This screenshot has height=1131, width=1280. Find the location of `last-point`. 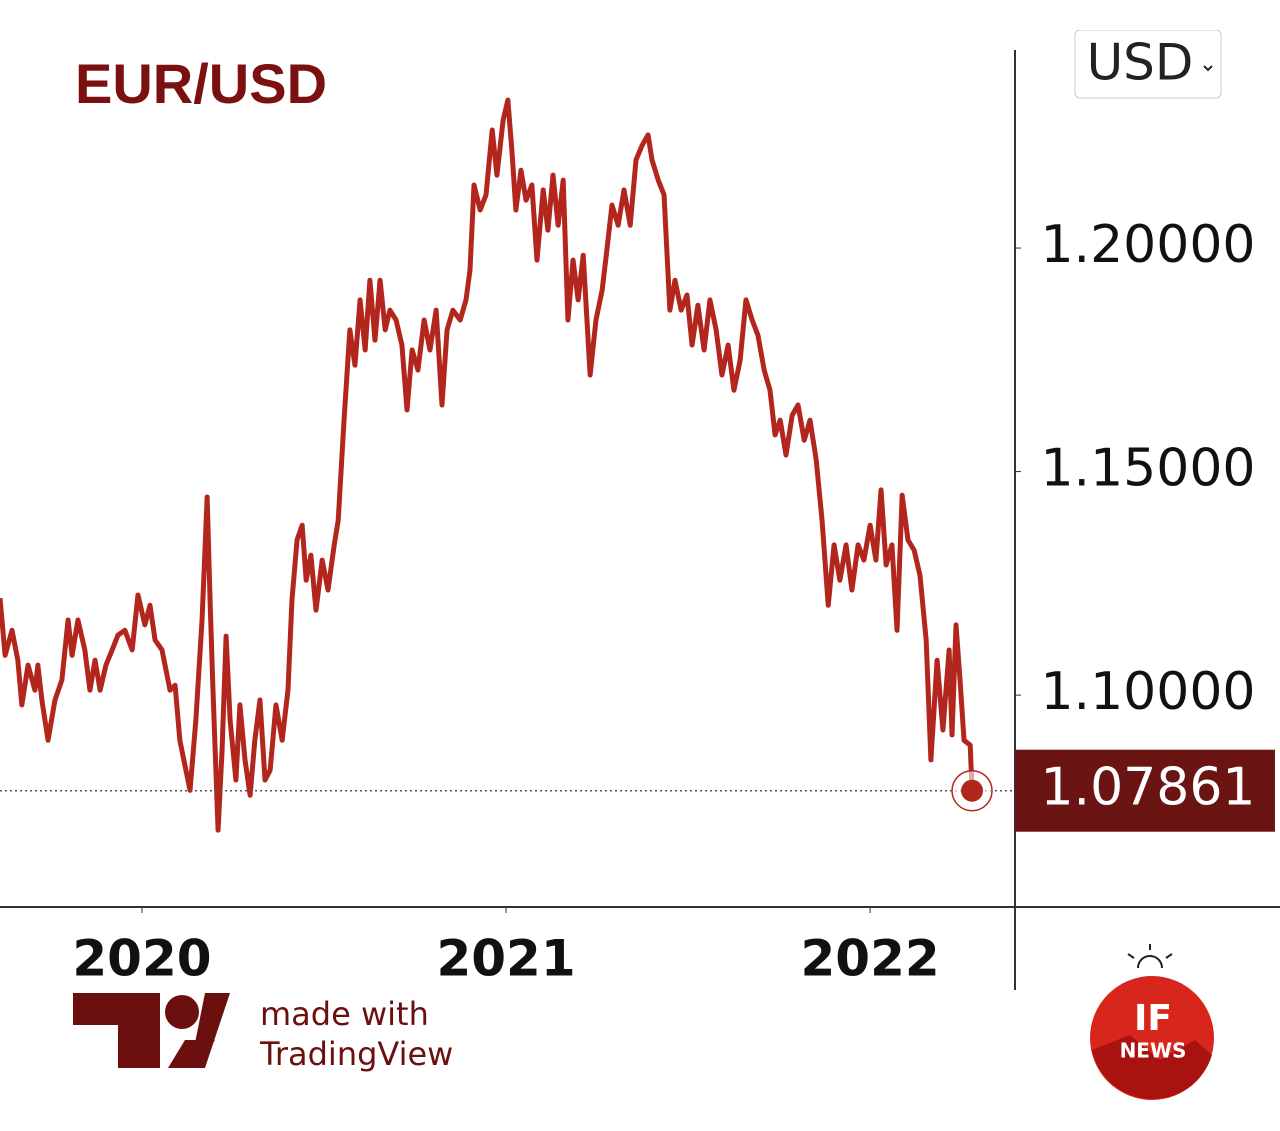

last-point is located at coordinates (972, 790).